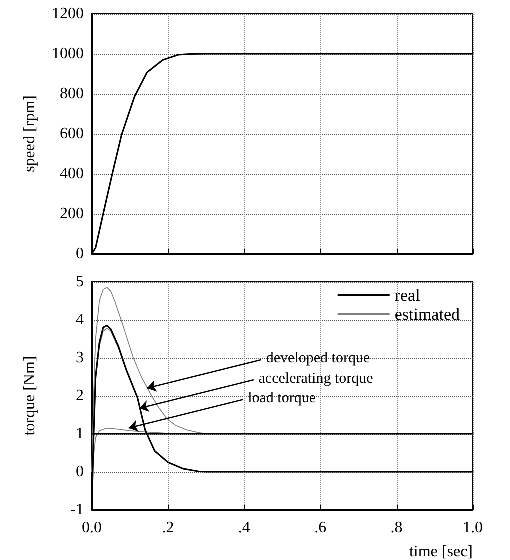  I want to click on x-axis-title: time [sec], so click(441, 552).